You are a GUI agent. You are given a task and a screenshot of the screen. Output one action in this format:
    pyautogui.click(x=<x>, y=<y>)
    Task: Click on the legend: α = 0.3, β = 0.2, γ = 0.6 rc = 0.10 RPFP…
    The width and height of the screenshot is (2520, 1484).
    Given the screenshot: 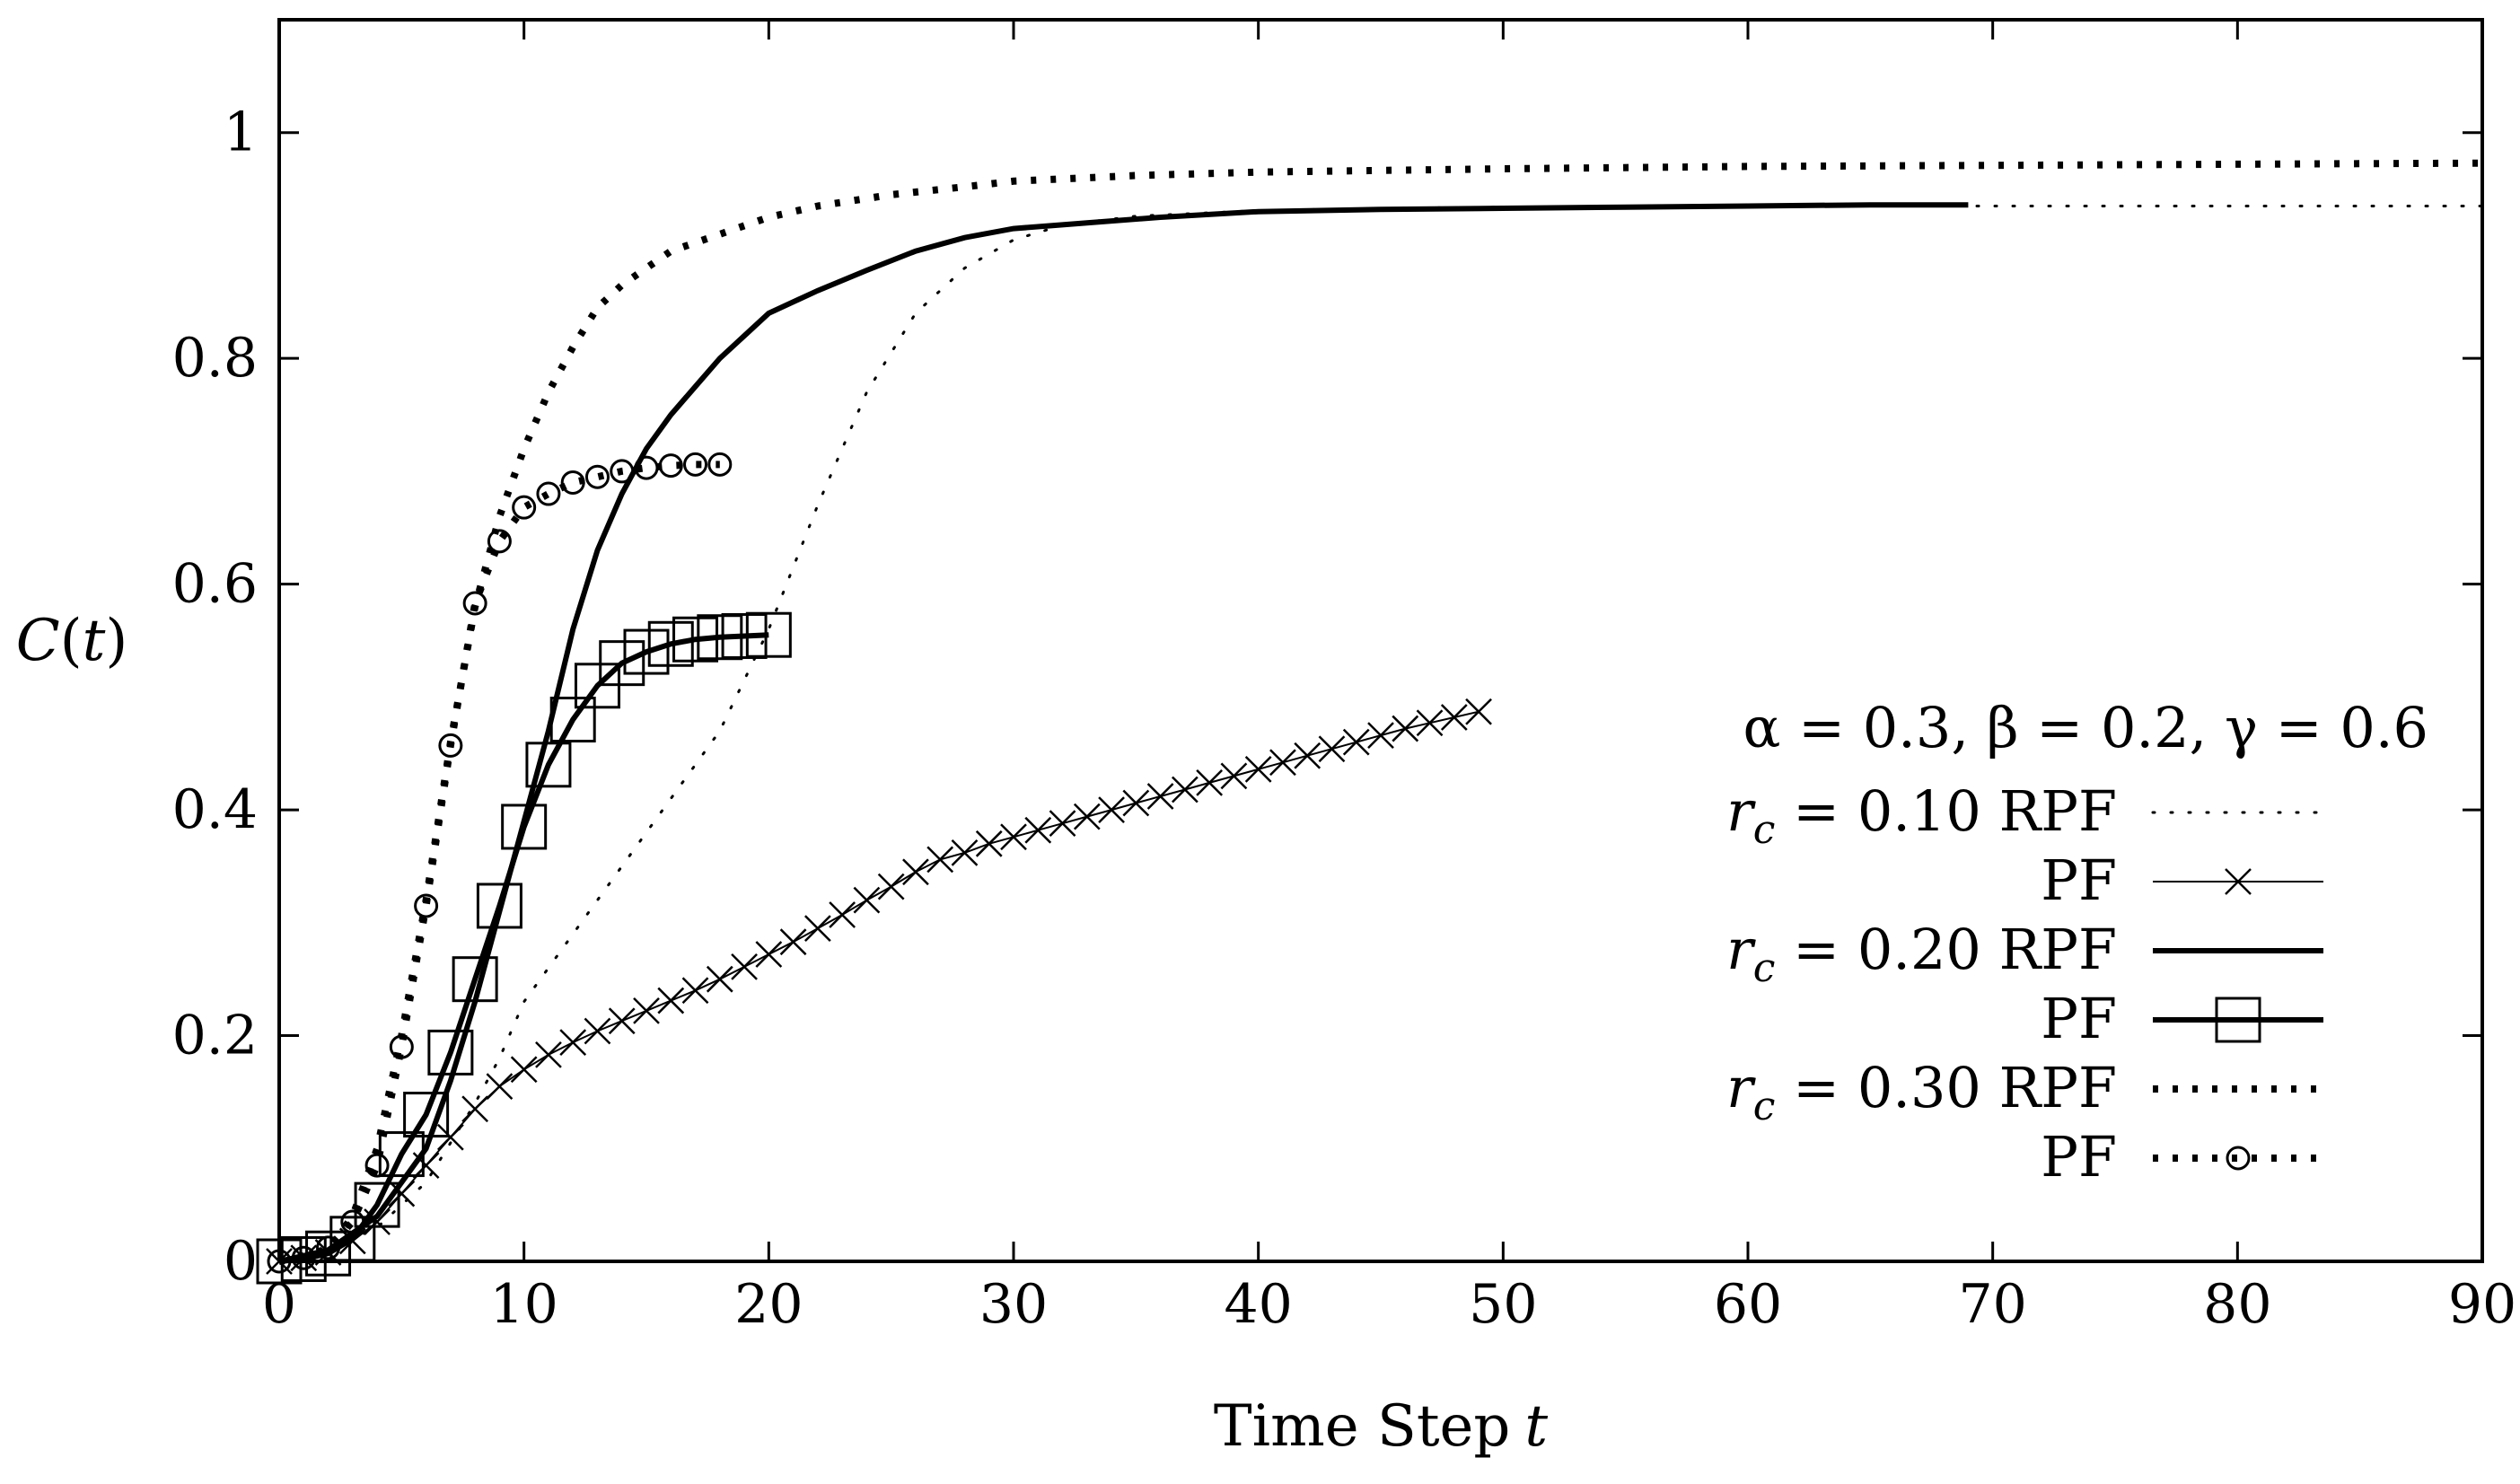 What is the action you would take?
    pyautogui.click(x=2077, y=942)
    